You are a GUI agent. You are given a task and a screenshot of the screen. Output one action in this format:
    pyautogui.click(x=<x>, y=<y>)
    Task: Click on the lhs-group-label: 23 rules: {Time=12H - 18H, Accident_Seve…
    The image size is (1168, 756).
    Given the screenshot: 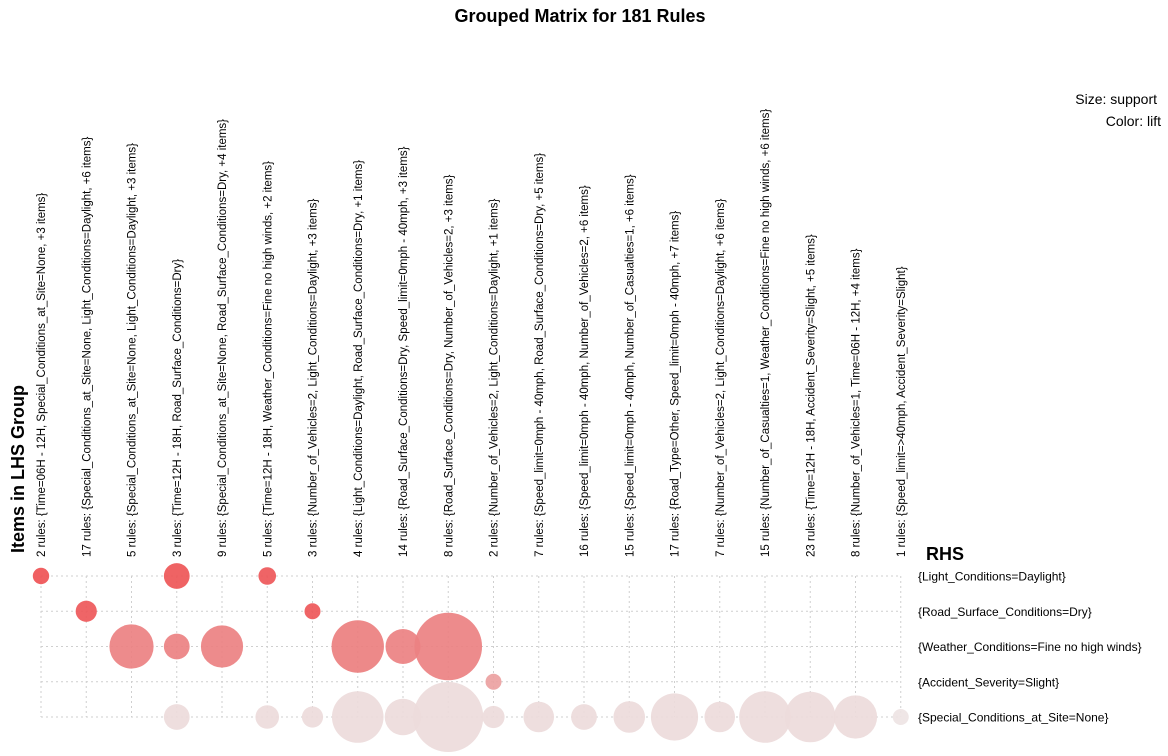 What is the action you would take?
    pyautogui.click(x=811, y=395)
    